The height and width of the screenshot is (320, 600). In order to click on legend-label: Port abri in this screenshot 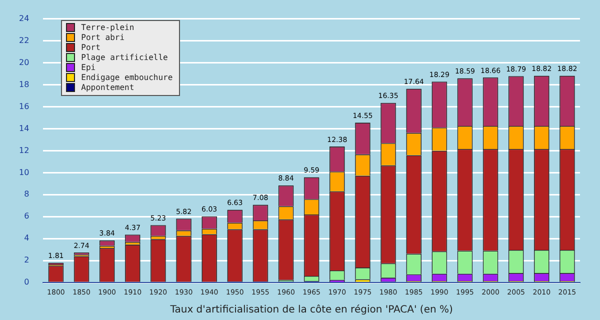, I will do `click(103, 37)`.